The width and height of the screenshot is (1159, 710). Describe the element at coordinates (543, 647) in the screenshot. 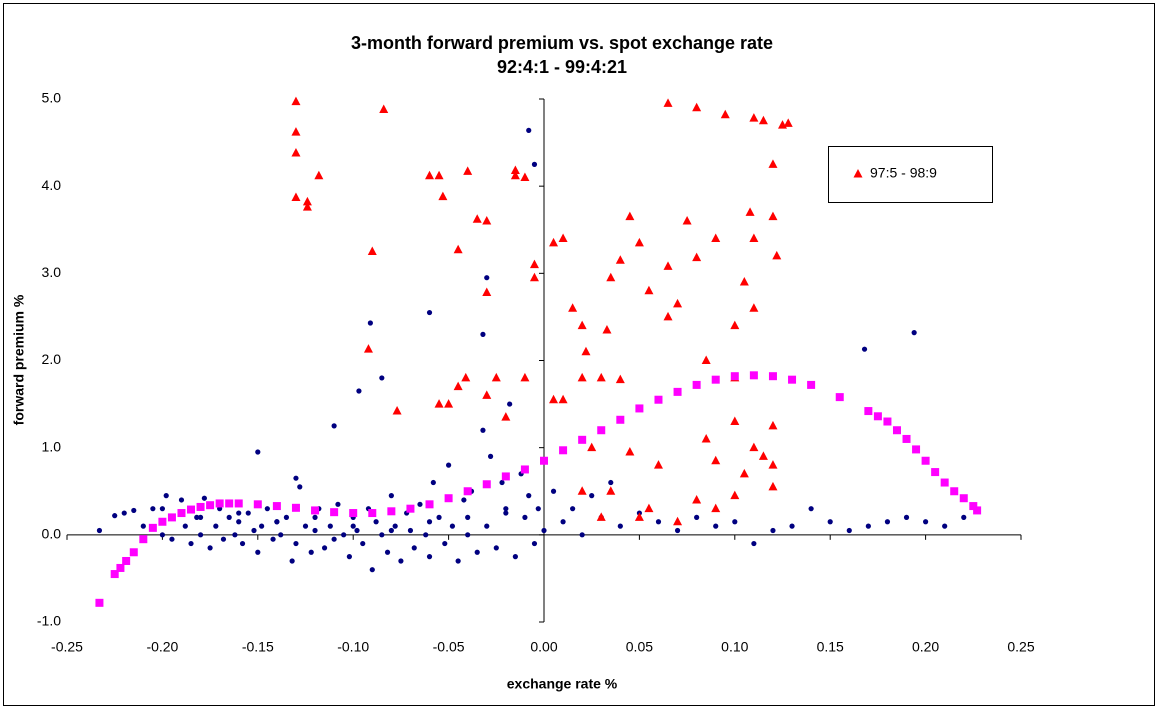

I see `x-tick-label: 0.00` at that location.